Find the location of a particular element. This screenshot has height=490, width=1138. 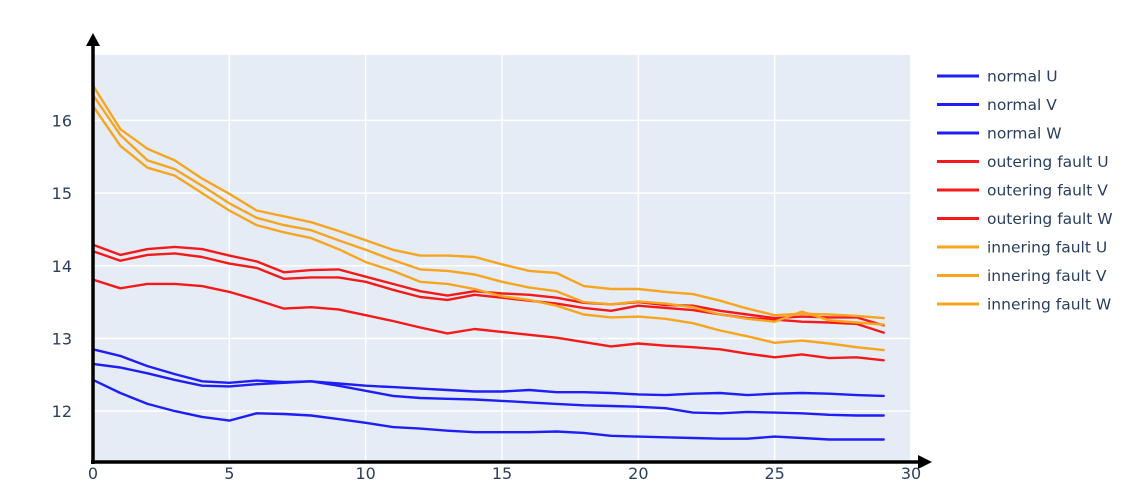

x-tick-label: 15 is located at coordinates (502, 473).